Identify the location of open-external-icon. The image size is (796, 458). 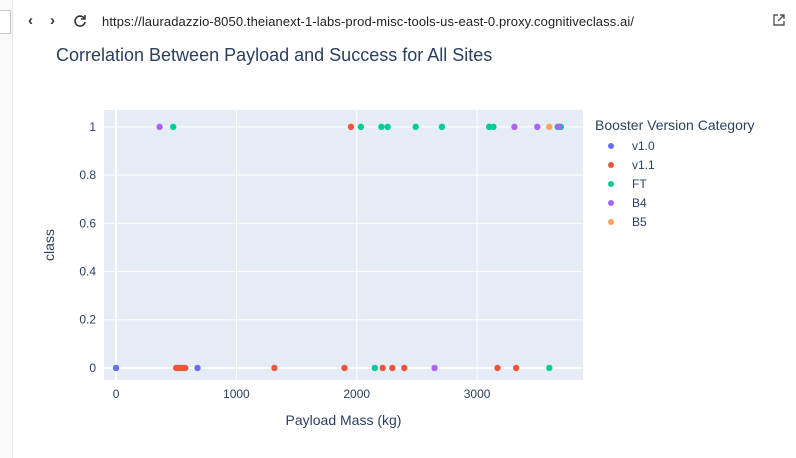
(780, 21).